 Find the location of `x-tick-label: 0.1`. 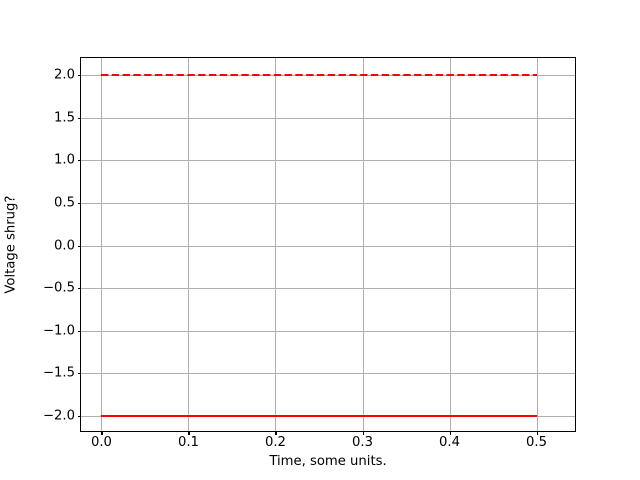

x-tick-label: 0.1 is located at coordinates (188, 442).